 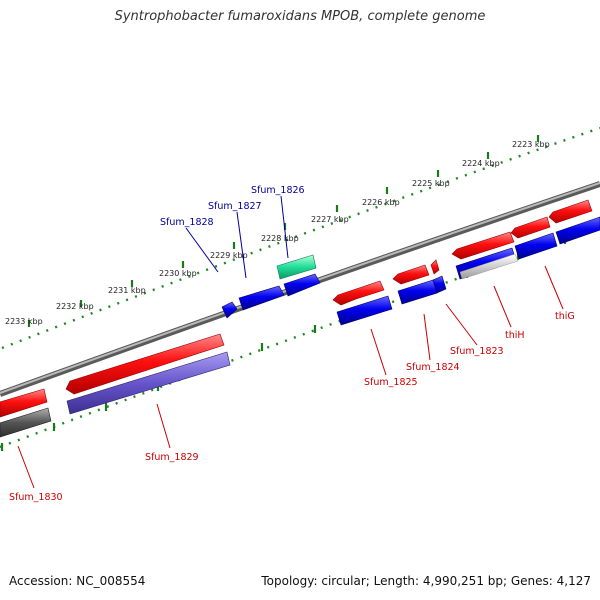 I want to click on tick-label-2226: 2226 kbp, so click(x=381, y=202).